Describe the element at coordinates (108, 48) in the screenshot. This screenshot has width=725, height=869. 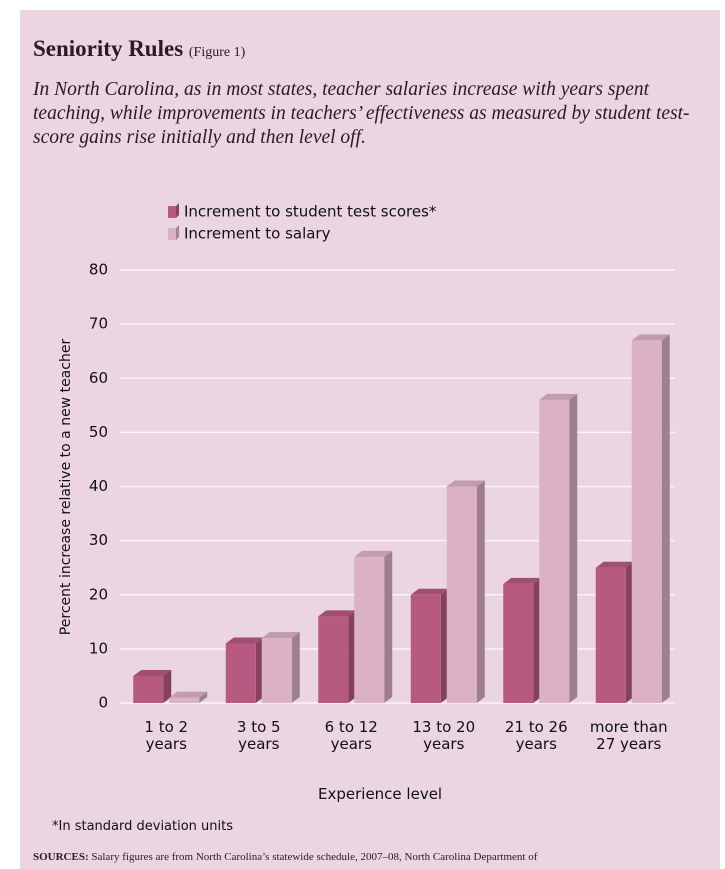
I see `chart-title: Seniority Rules` at that location.